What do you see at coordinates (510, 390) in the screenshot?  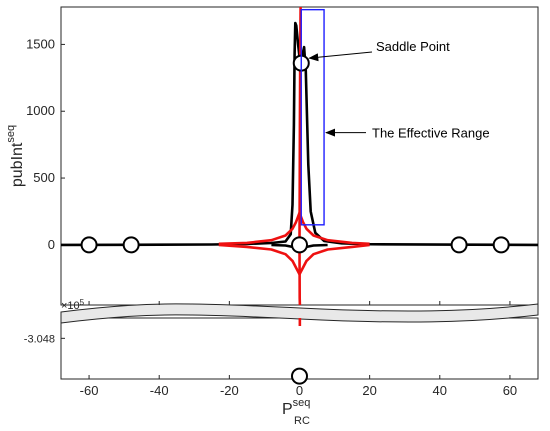 I see `x-tick-label-6: 60` at bounding box center [510, 390].